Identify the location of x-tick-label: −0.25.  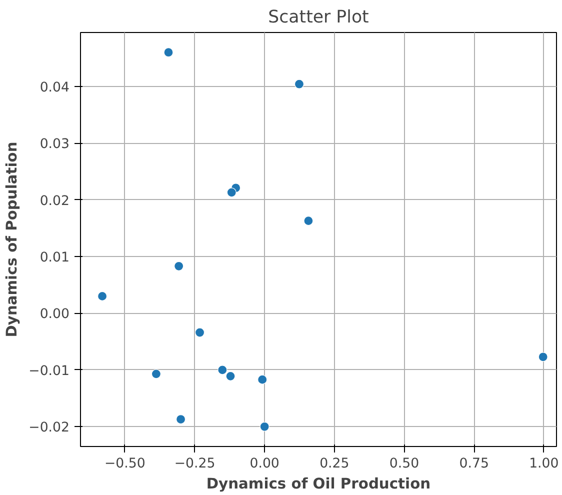
(195, 464).